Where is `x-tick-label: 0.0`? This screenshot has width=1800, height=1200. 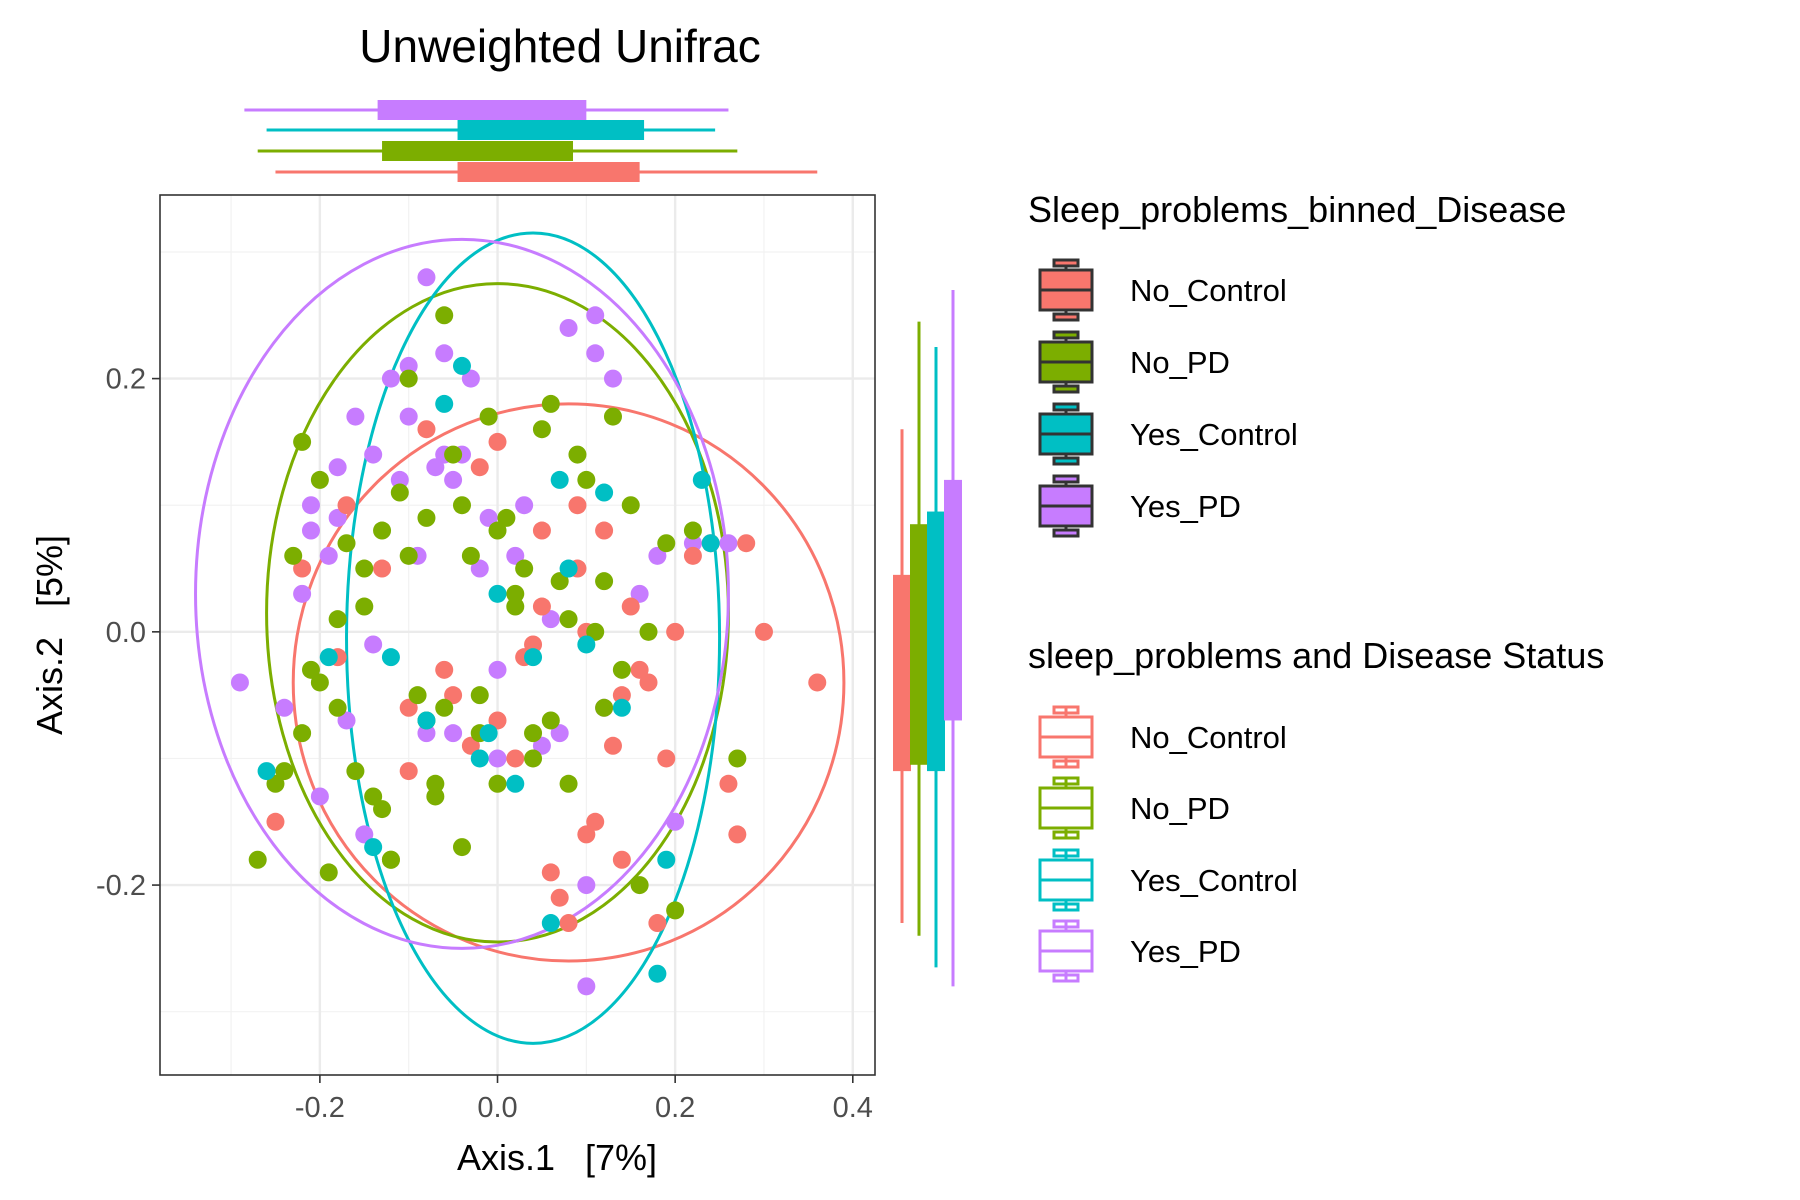
x-tick-label: 0.0 is located at coordinates (497, 1108).